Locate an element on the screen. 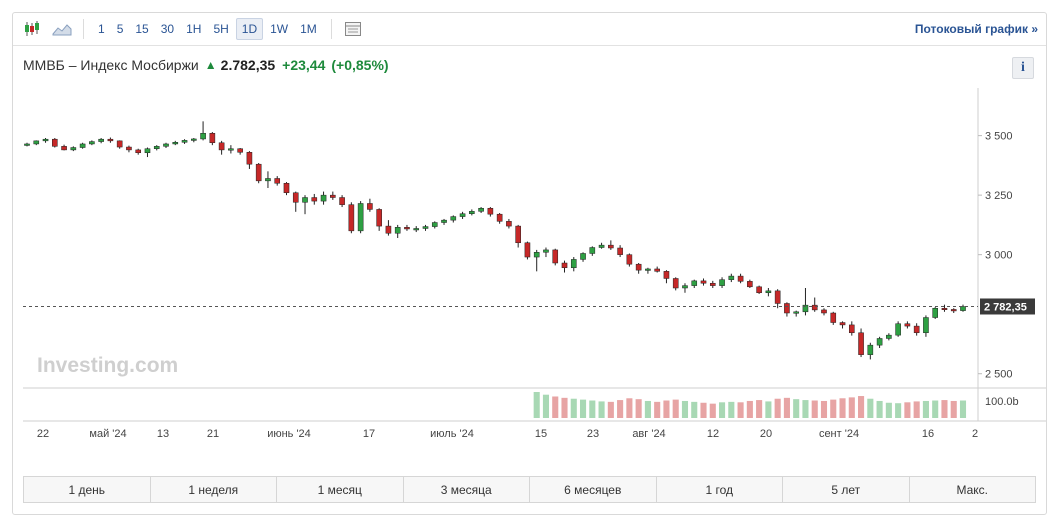 This screenshot has width=1059, height=525. y-tick-label: 3 000 is located at coordinates (999, 256).